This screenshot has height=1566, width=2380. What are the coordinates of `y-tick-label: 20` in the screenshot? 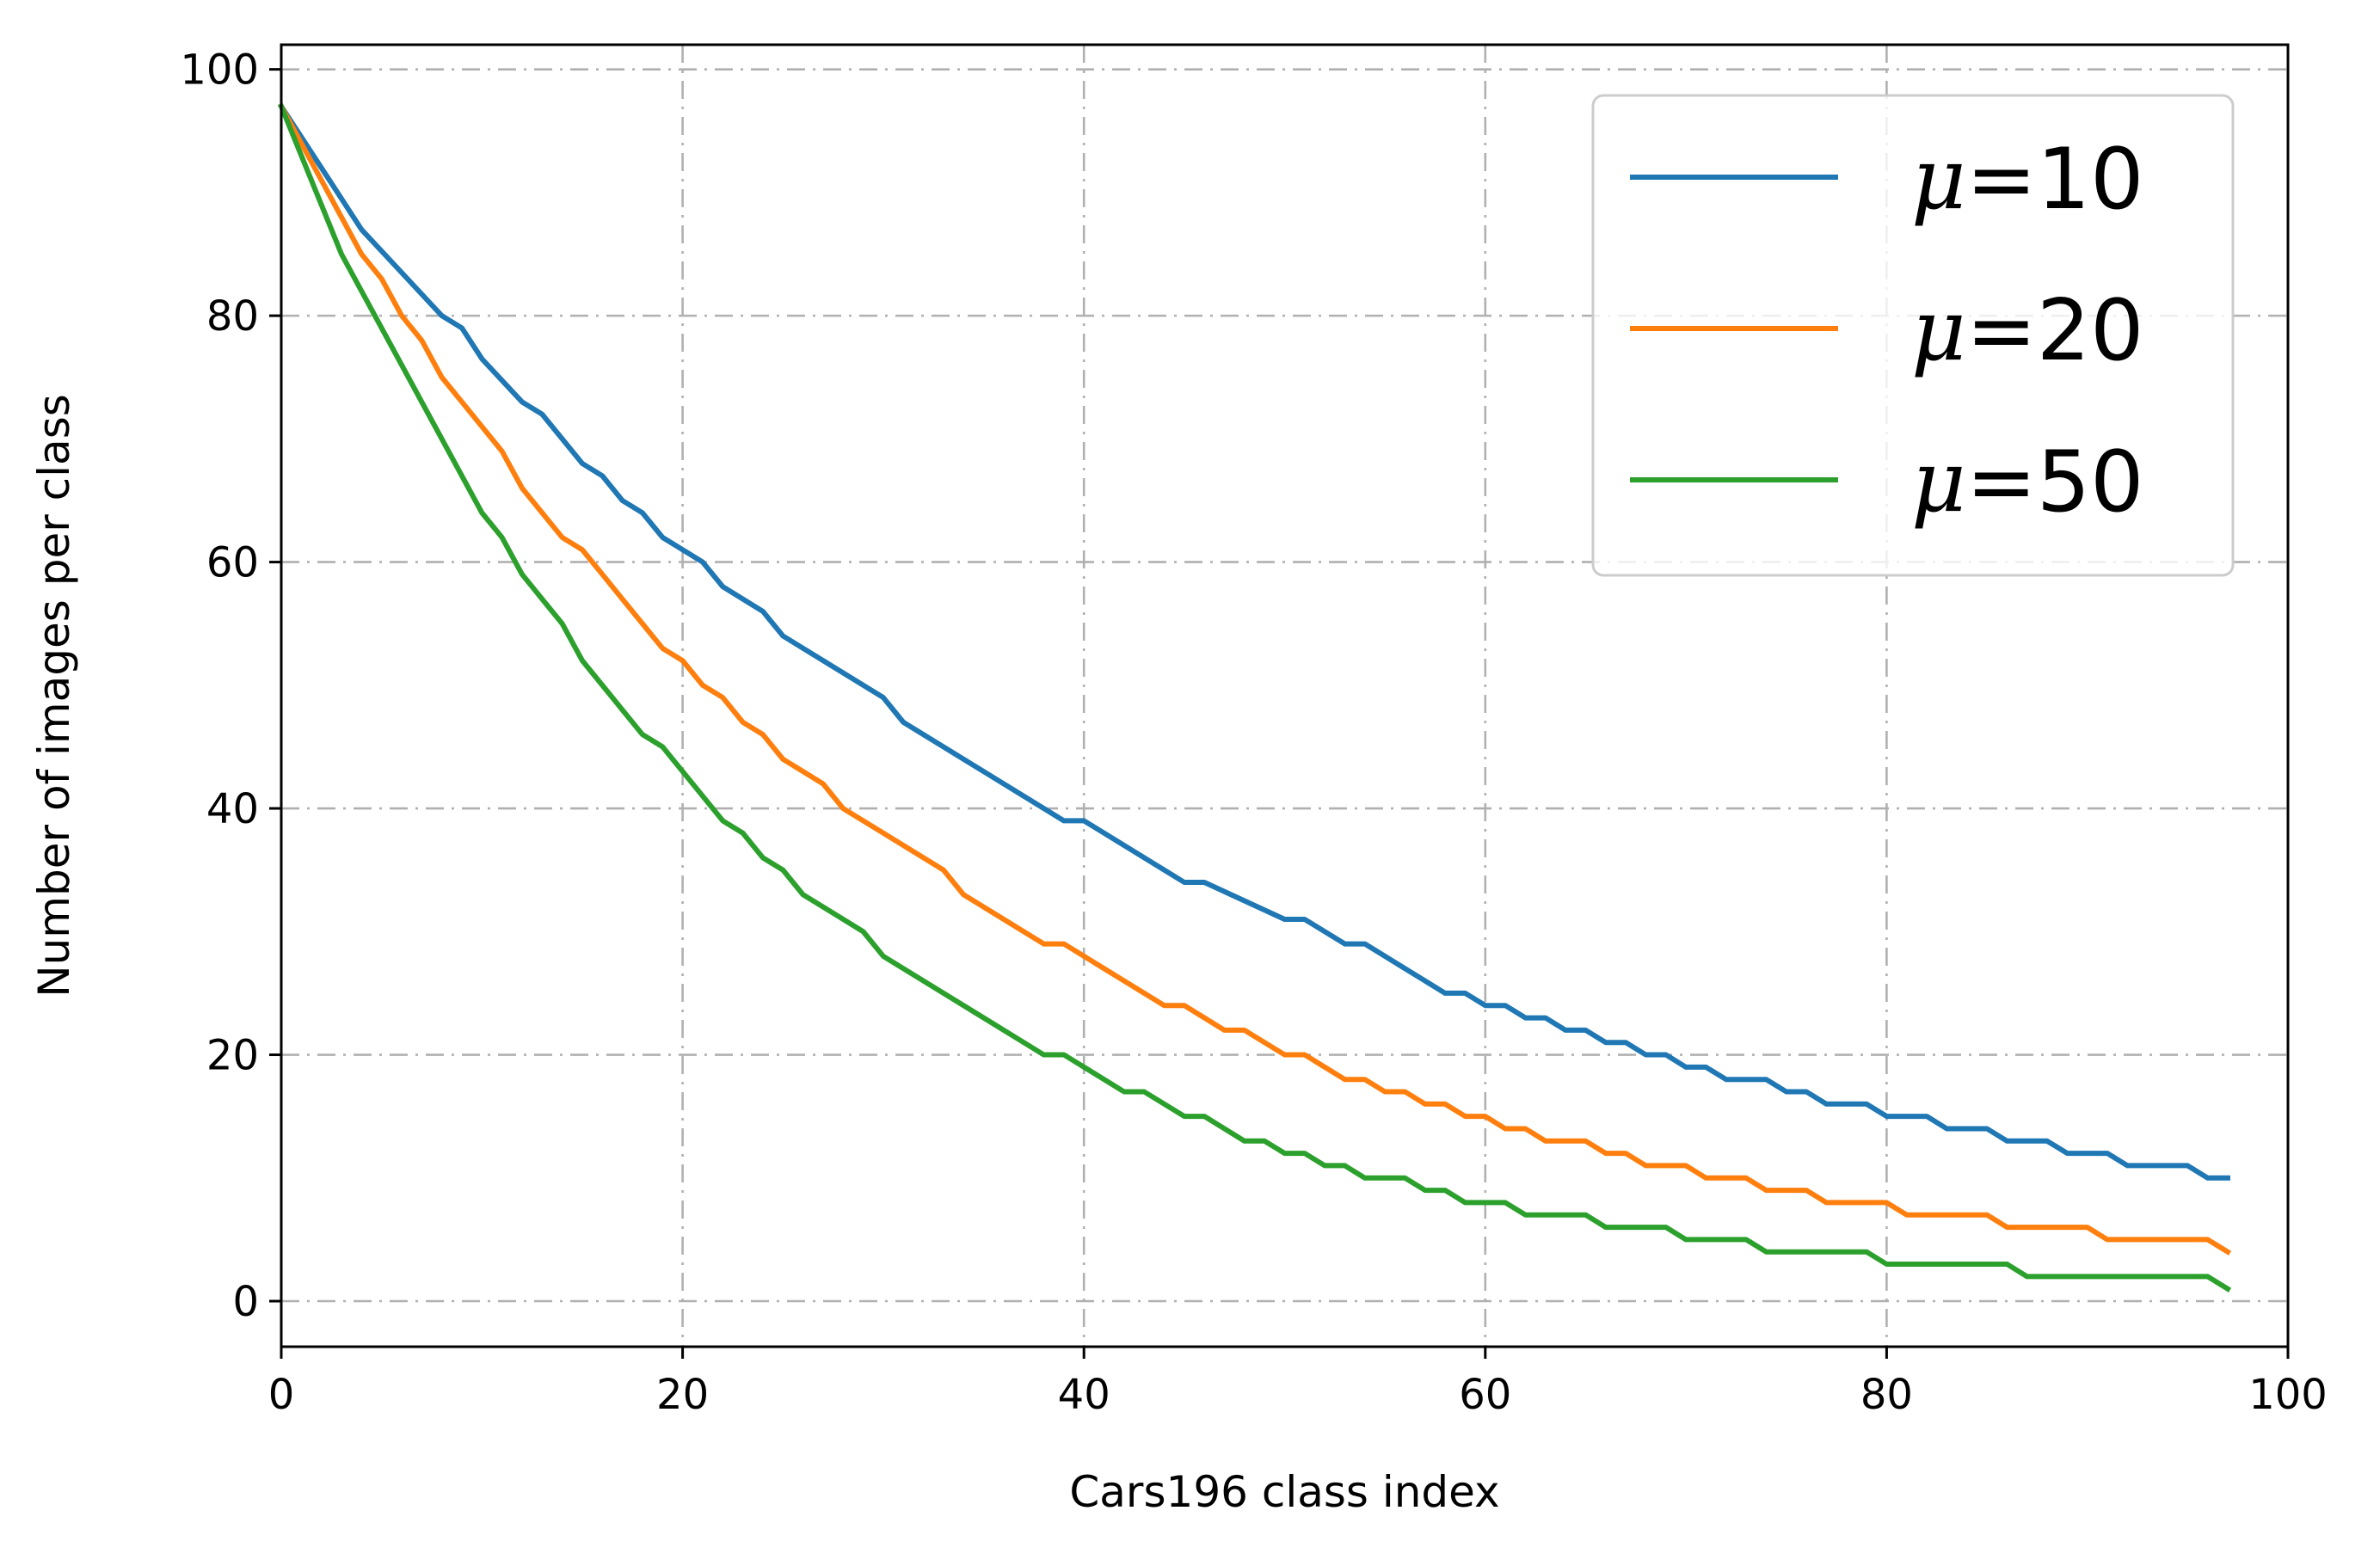 It's located at (232, 1056).